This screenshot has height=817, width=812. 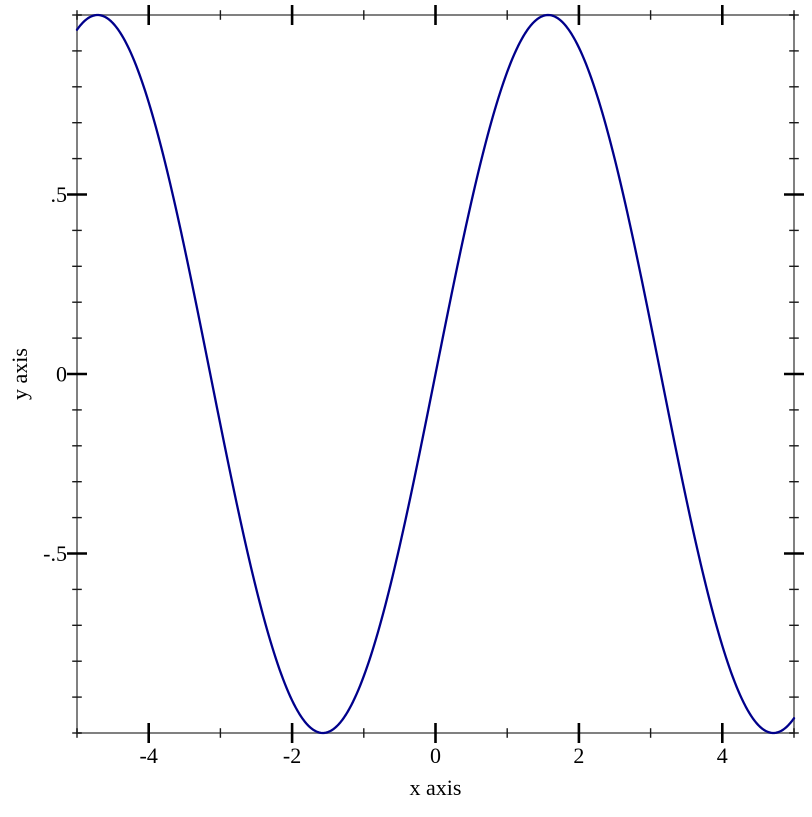 I want to click on x-tick-label: -2, so click(x=292, y=755).